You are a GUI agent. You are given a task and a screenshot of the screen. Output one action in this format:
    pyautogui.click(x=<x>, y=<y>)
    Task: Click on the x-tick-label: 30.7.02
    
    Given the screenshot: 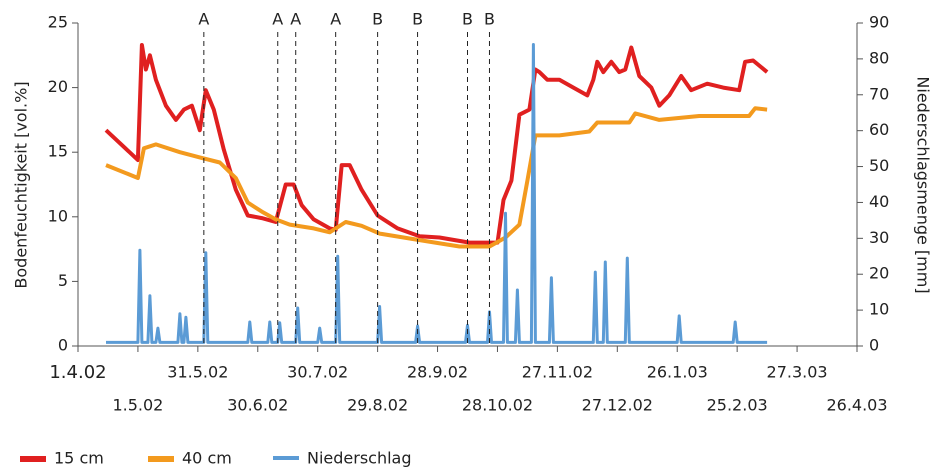 What is the action you would take?
    pyautogui.click(x=317, y=372)
    